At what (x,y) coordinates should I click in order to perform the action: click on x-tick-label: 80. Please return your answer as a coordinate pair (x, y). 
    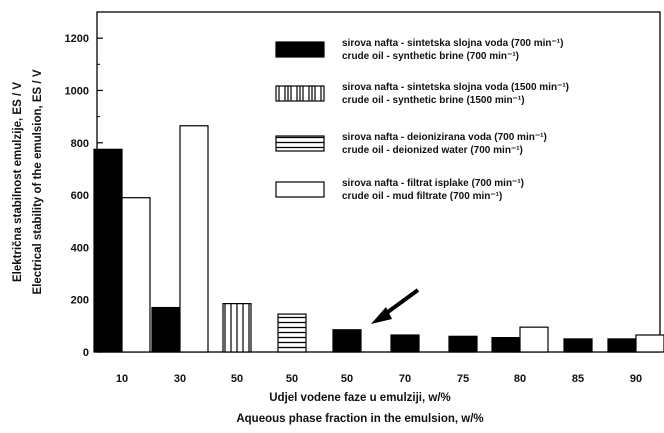
    Looking at the image, I should click on (520, 379).